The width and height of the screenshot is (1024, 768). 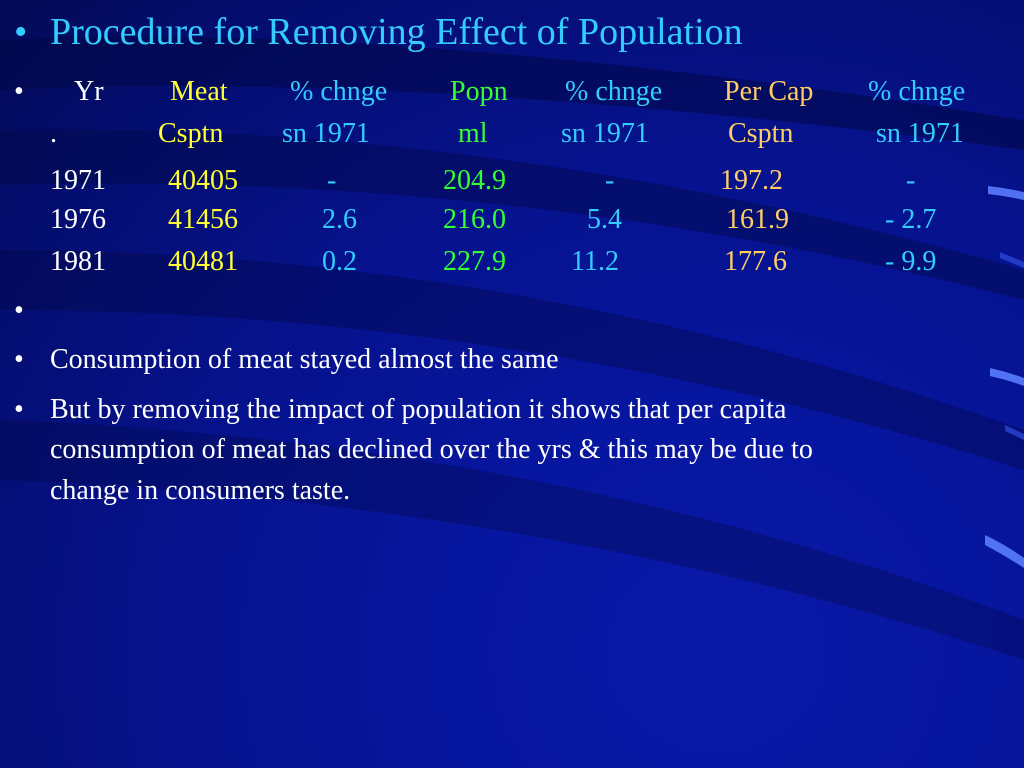 What do you see at coordinates (610, 180) in the screenshot?
I see `table-row-1971-popn-change: -` at bounding box center [610, 180].